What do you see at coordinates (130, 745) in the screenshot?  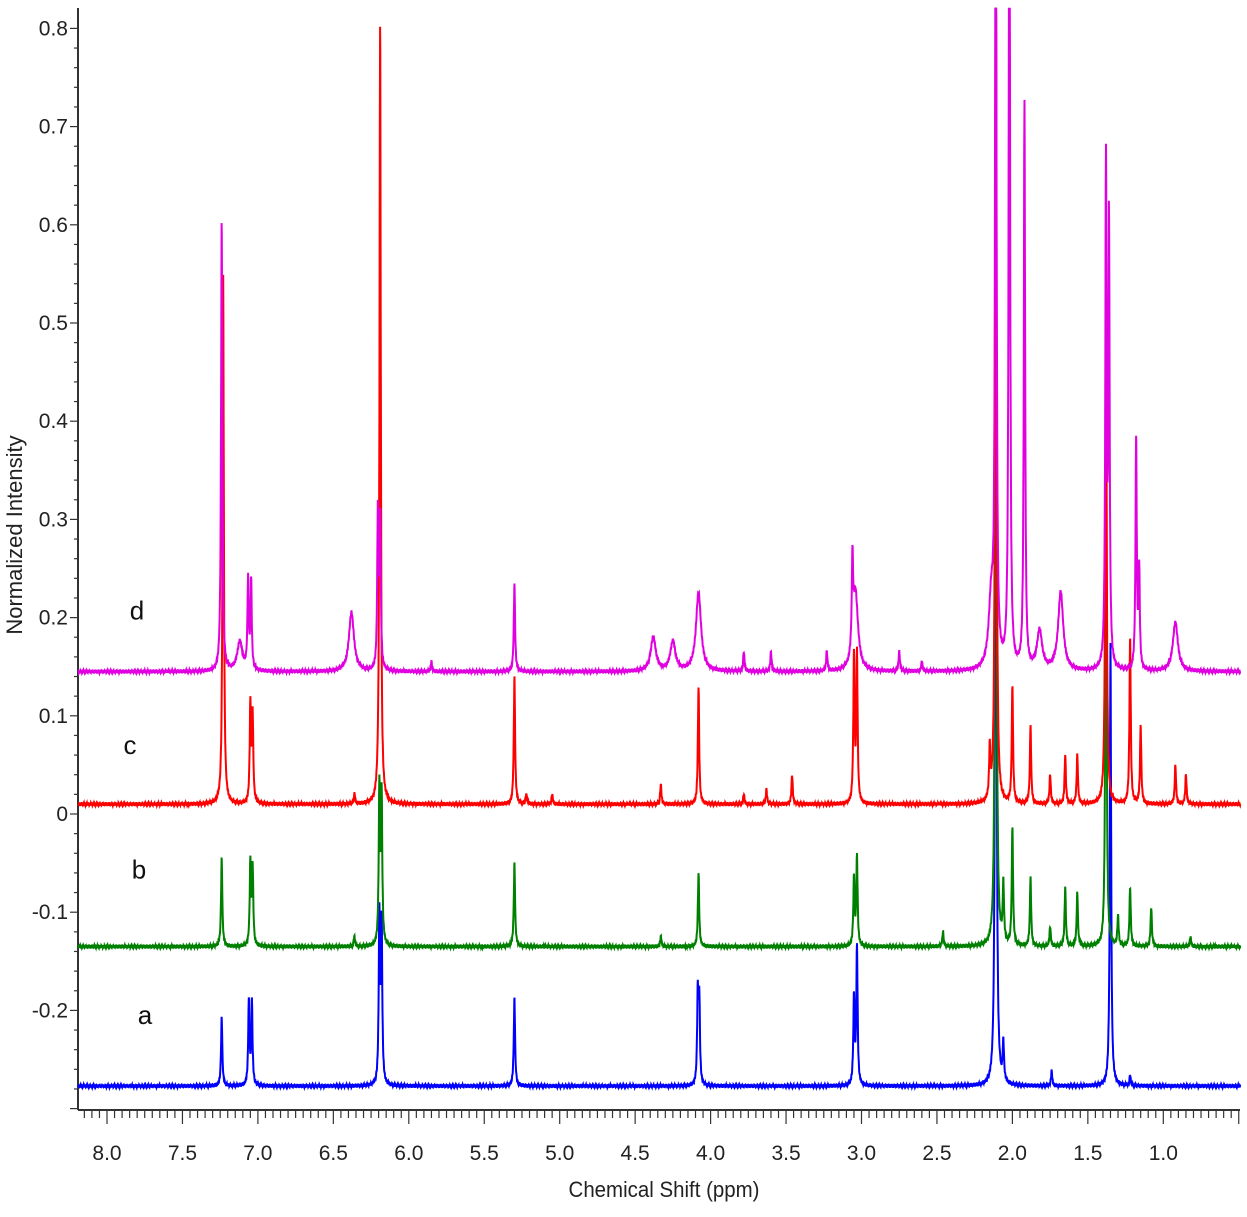 I see `series-label-c: c` at bounding box center [130, 745].